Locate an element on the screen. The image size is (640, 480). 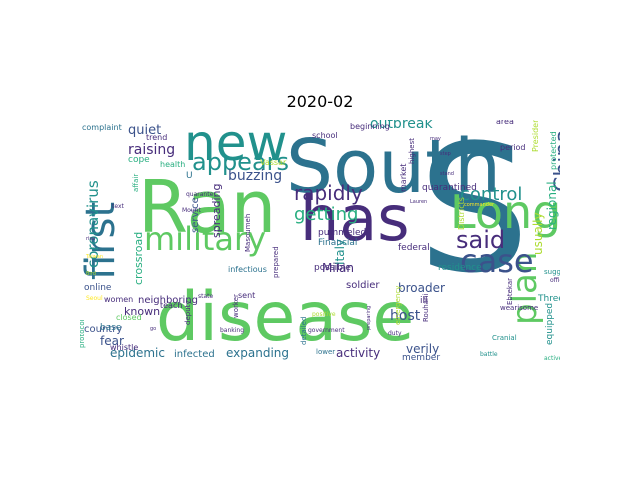
cloud-word: complaint is located at coordinates (102, 127).